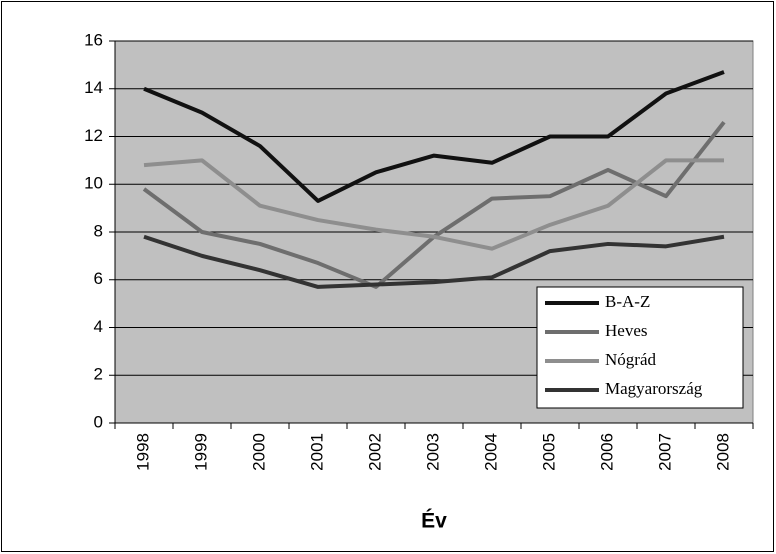  Describe the element at coordinates (98, 421) in the screenshot. I see `y-tick-label: 0` at that location.